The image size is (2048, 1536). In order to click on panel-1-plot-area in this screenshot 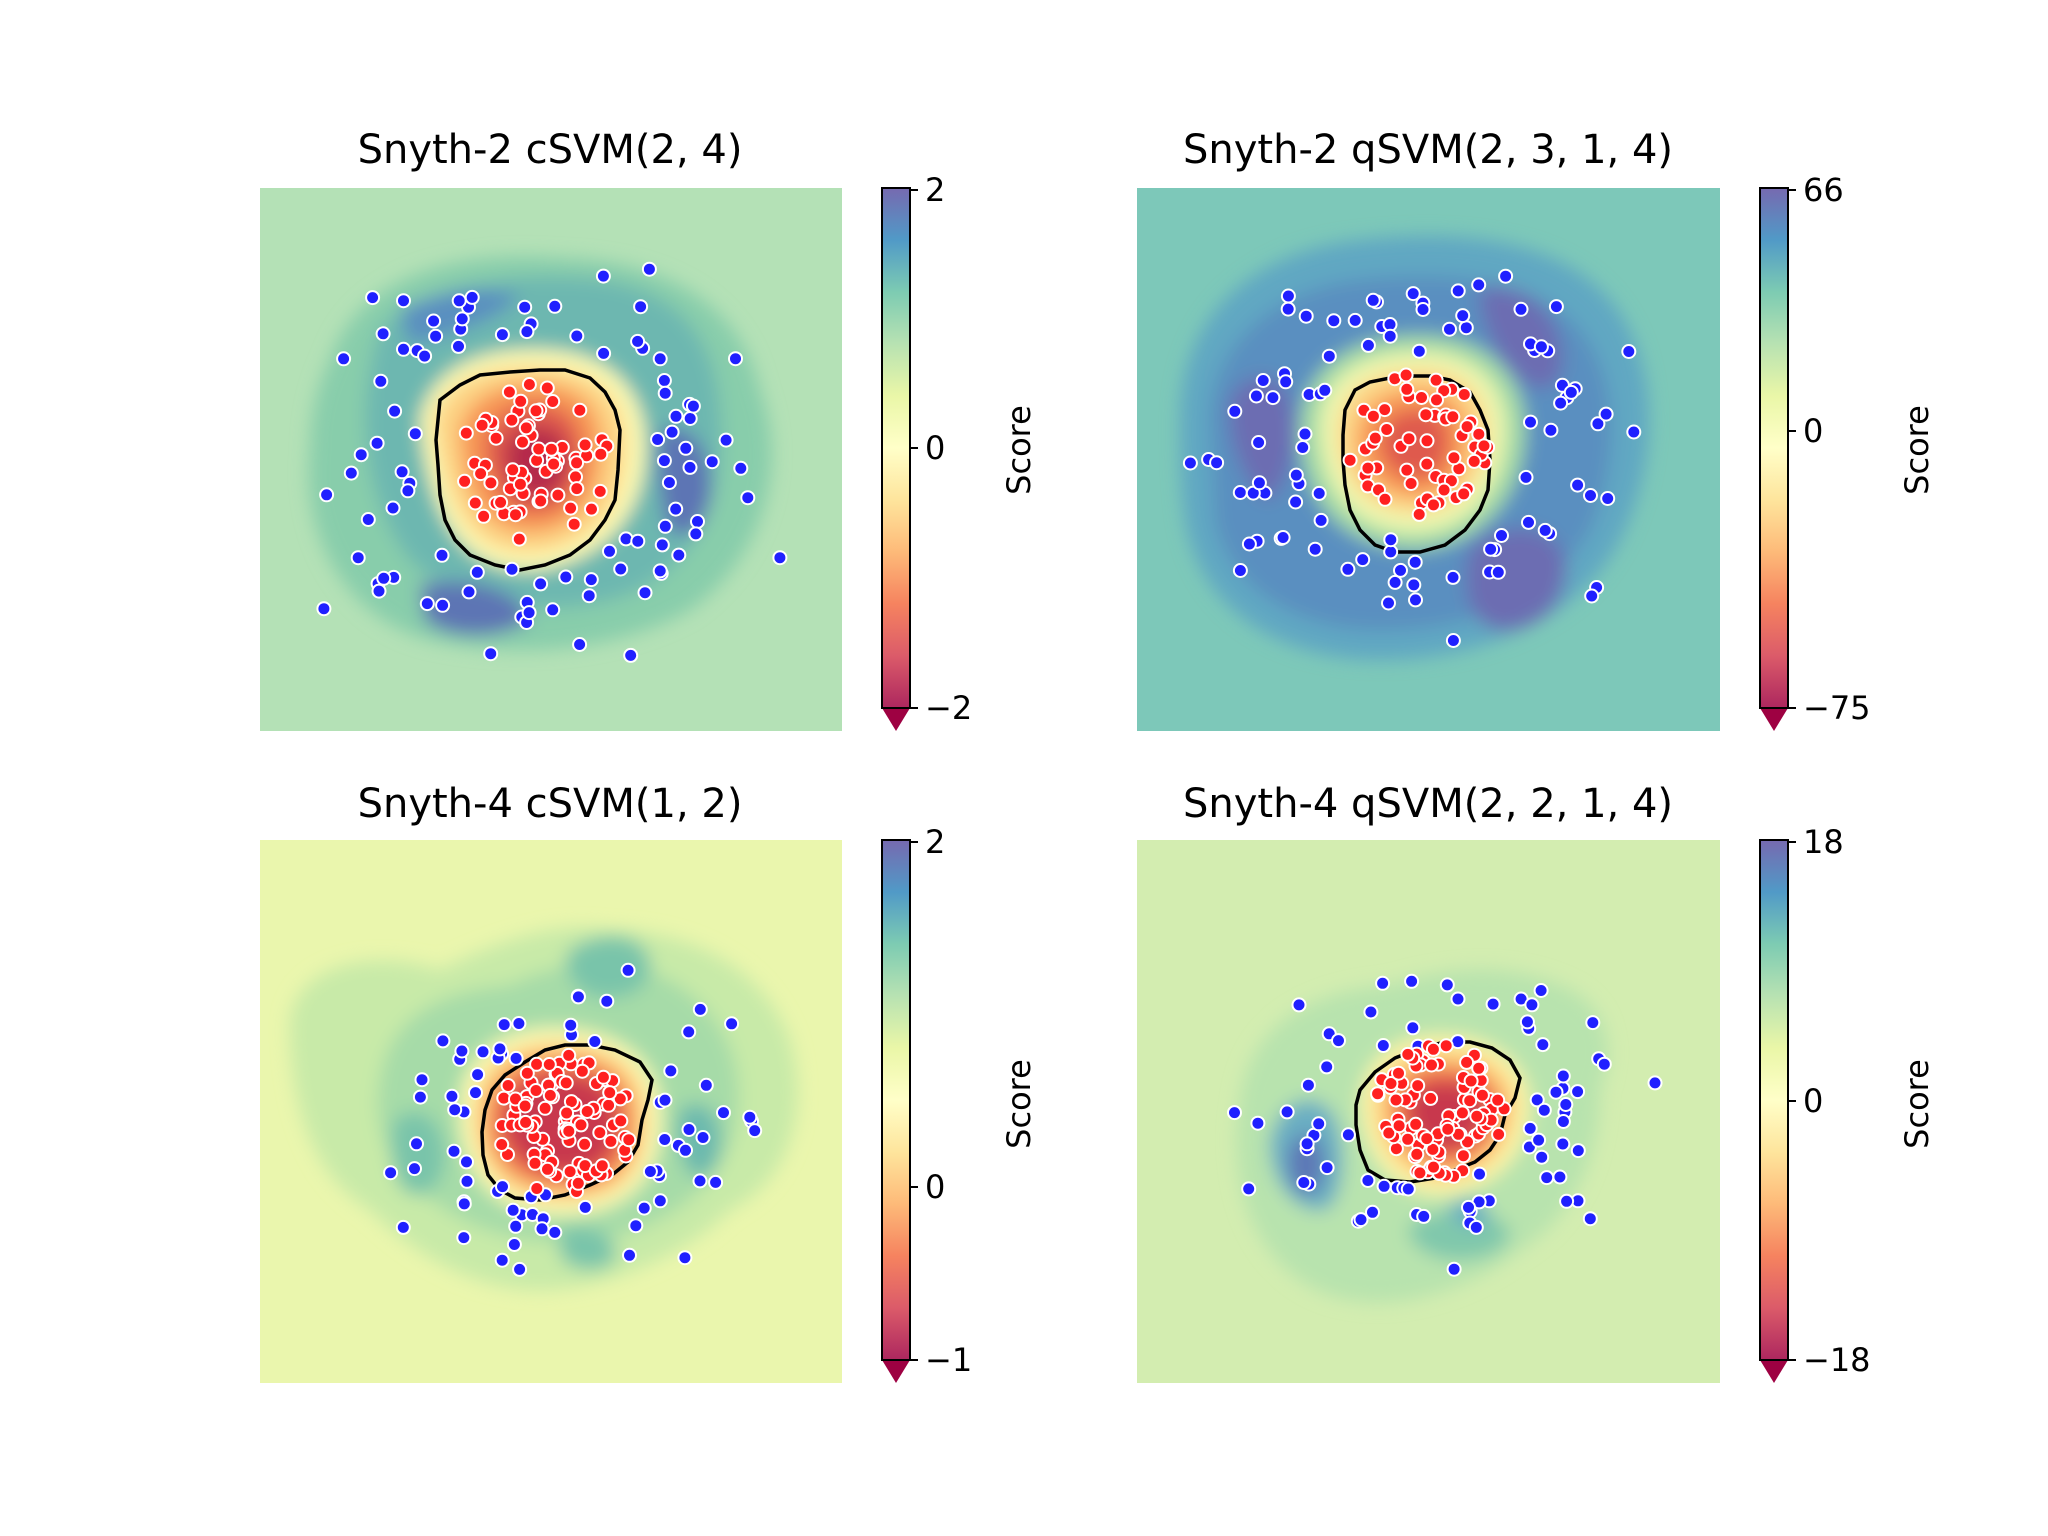, I will do `click(551, 459)`.